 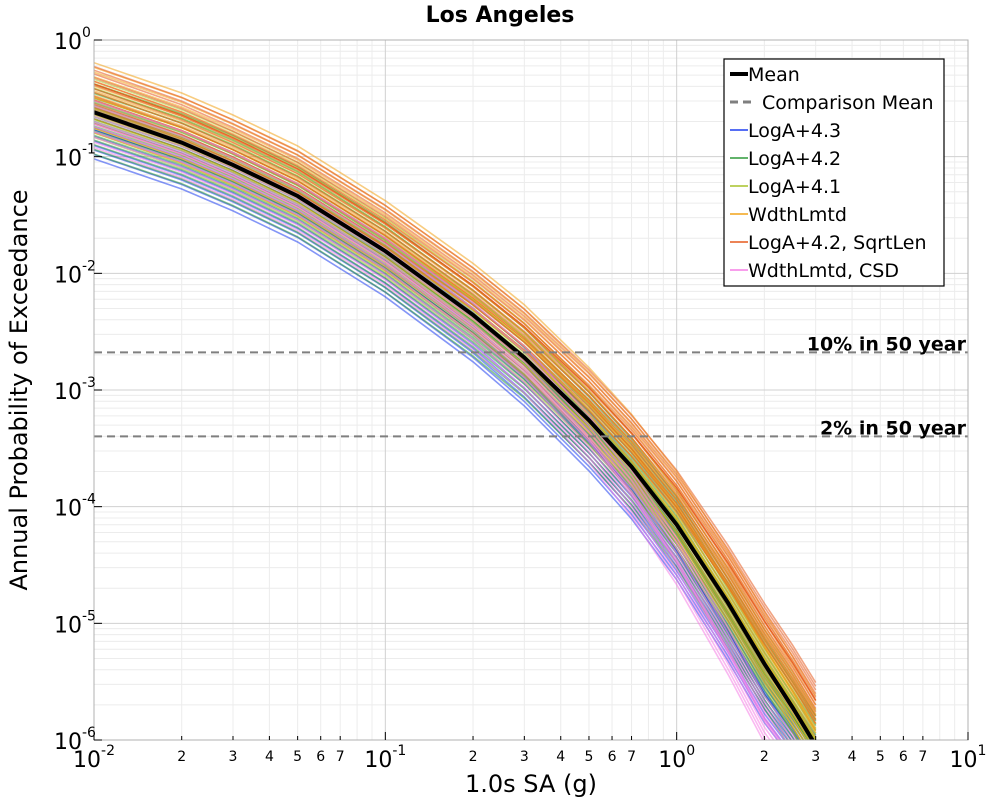 I want to click on y-tick-exponent: -1, so click(x=89, y=150).